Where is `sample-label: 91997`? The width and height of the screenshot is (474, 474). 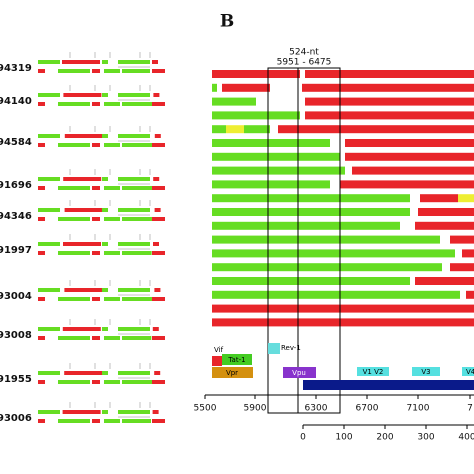 sample-label: 91997 is located at coordinates (16, 250).